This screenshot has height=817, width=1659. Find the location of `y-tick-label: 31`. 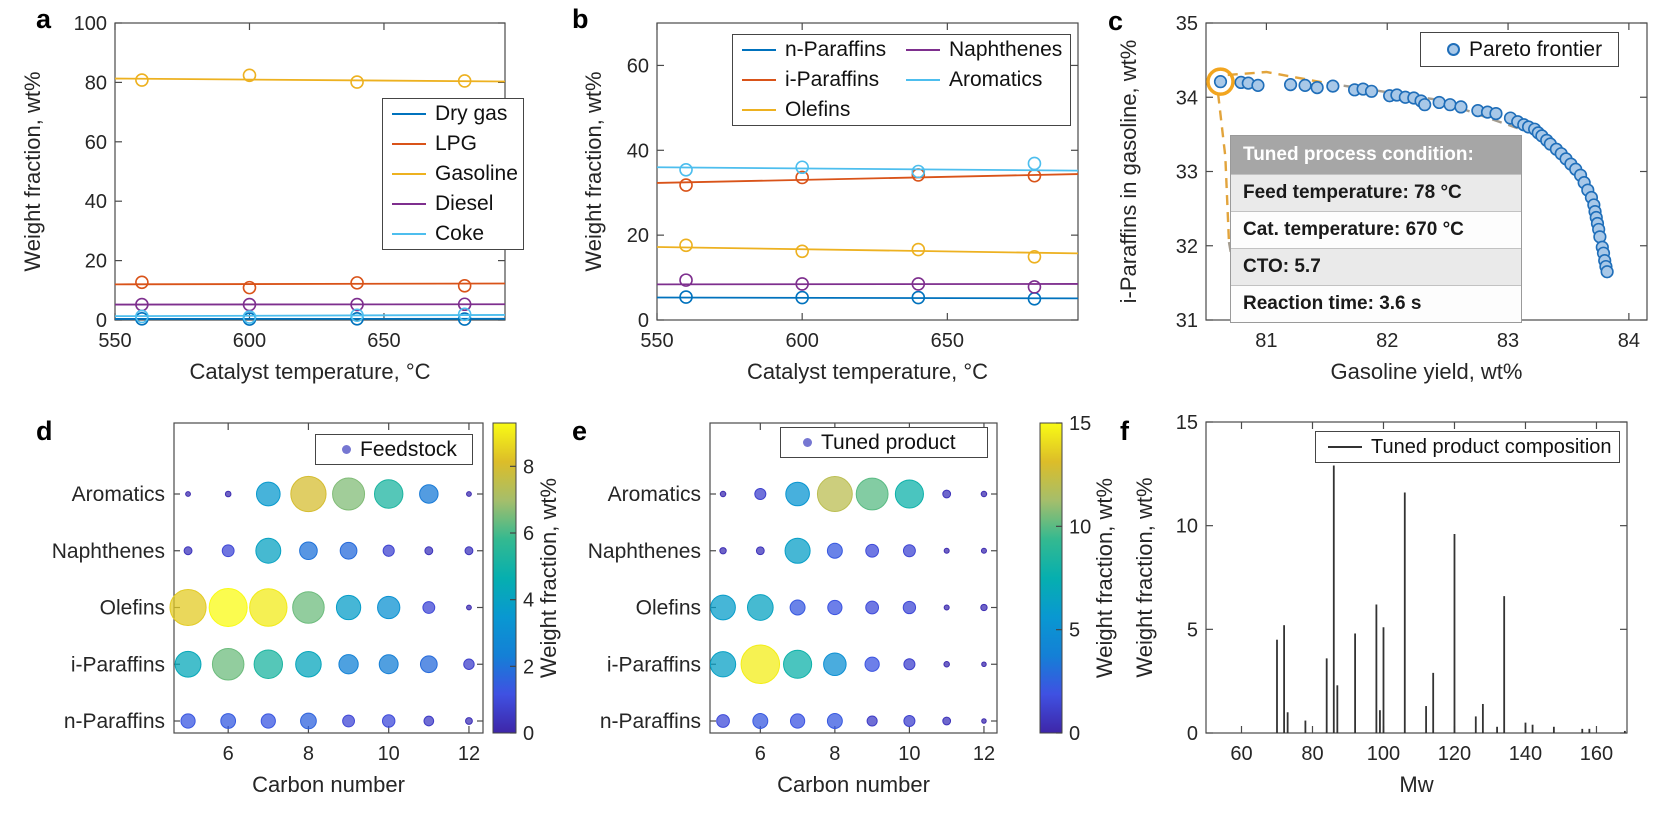

y-tick-label: 31 is located at coordinates (1187, 321).